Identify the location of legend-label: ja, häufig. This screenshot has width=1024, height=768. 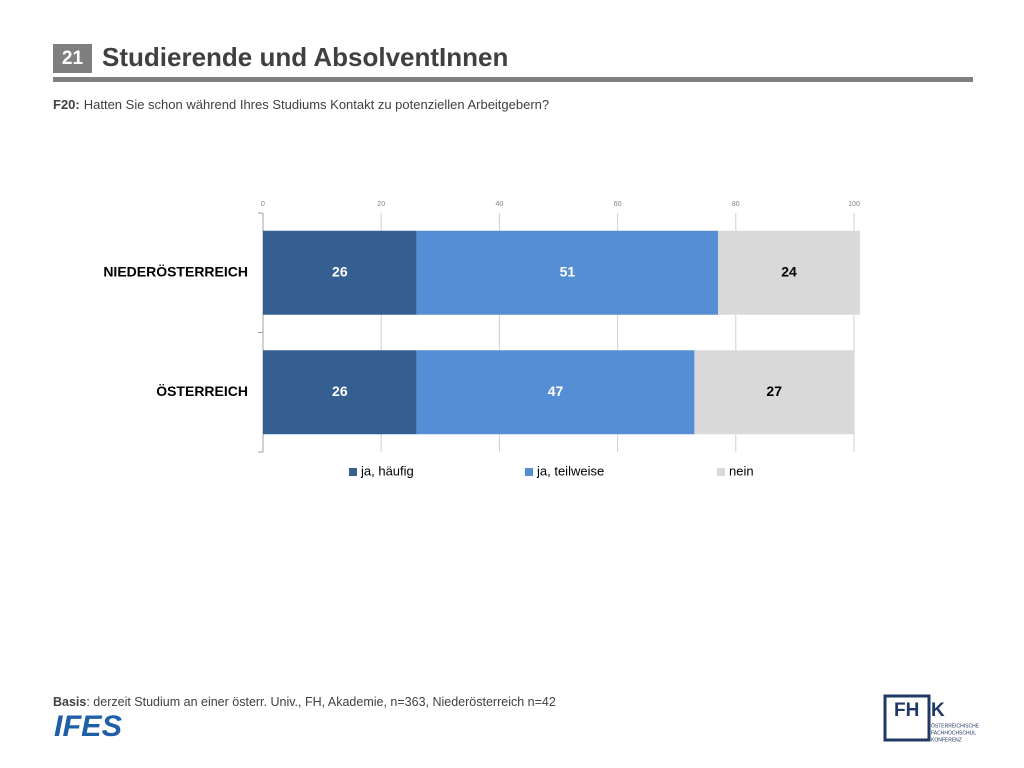
(387, 470).